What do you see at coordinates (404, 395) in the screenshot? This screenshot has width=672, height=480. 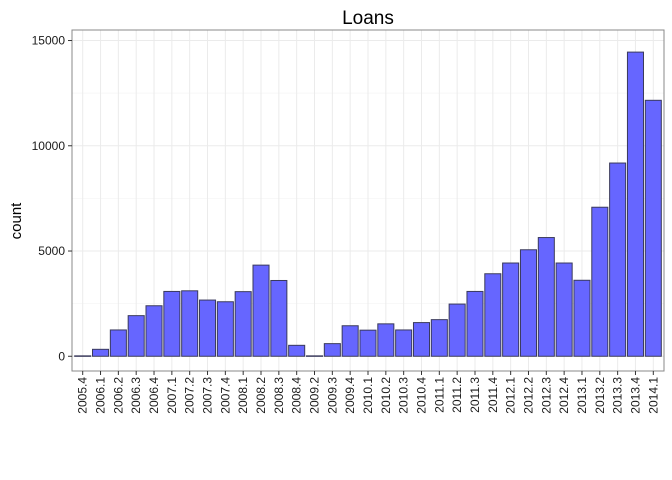 I see `x-tick-label: 2010.3` at bounding box center [404, 395].